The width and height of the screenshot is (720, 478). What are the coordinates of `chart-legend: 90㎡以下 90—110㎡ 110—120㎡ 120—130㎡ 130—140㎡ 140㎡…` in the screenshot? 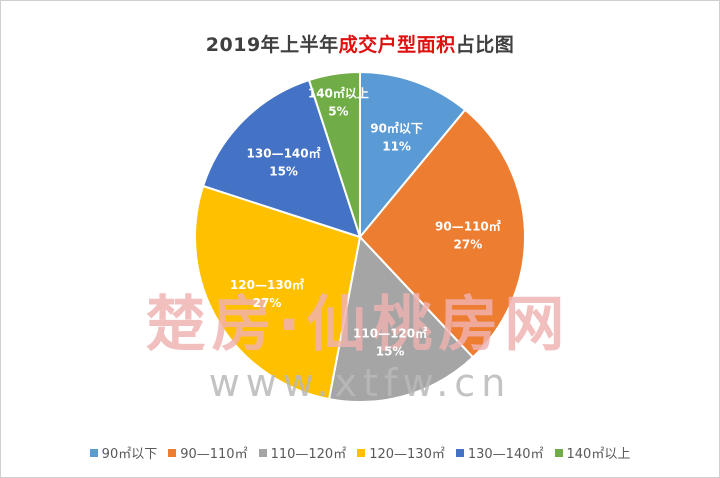 It's located at (360, 452).